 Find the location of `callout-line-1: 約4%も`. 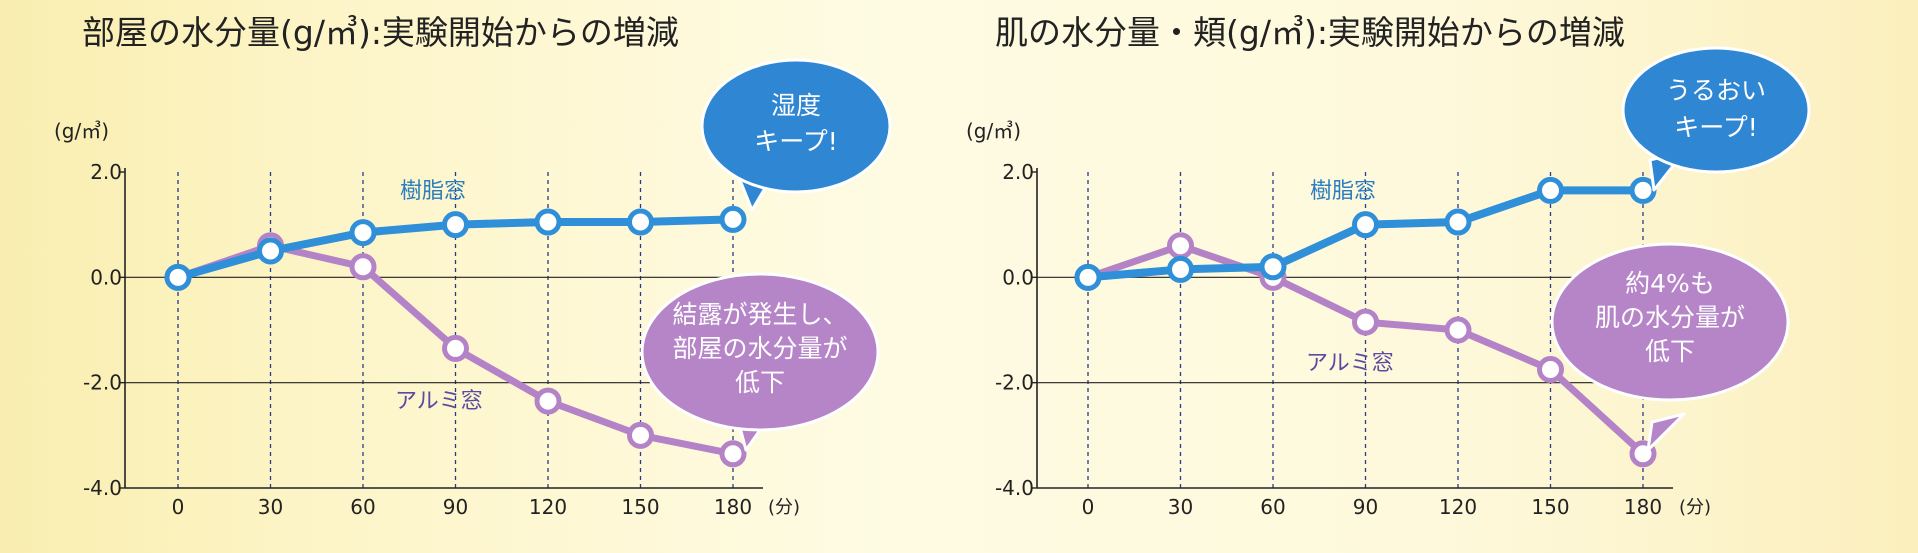

callout-line-1: 約4%も is located at coordinates (1670, 283).